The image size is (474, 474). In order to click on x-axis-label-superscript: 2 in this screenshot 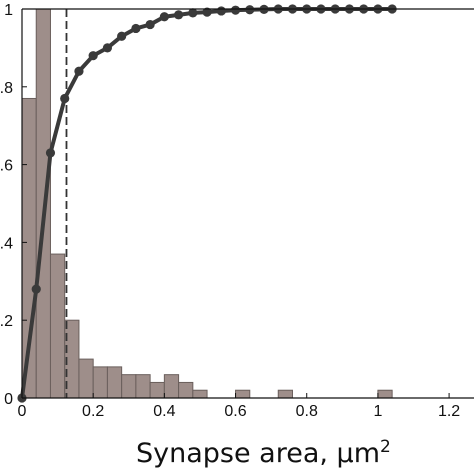, I will do `click(385, 447)`.